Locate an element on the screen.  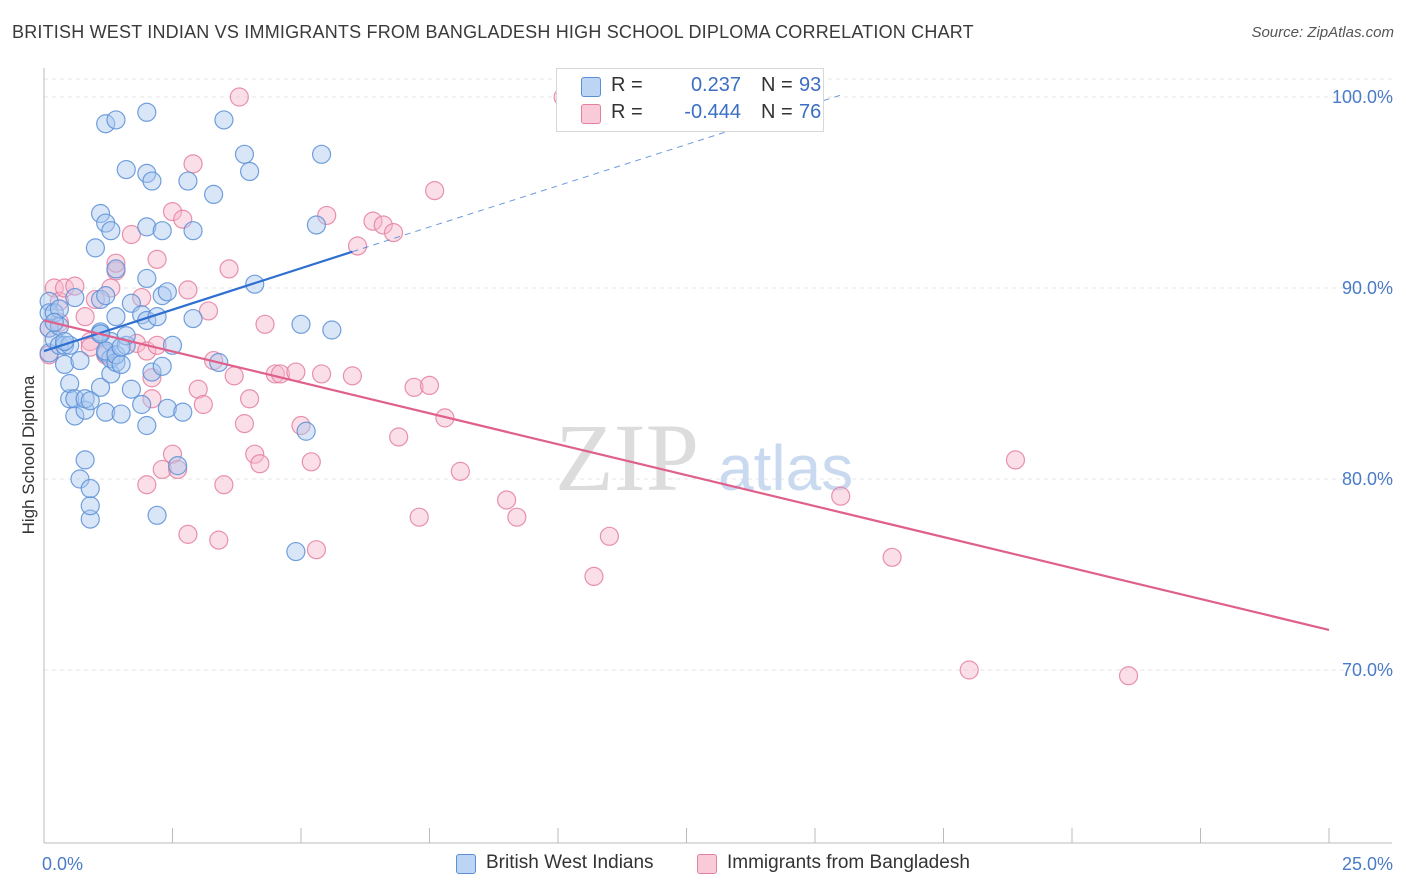
x-tick-label-start: 0.0% is located at coordinates (62, 864).